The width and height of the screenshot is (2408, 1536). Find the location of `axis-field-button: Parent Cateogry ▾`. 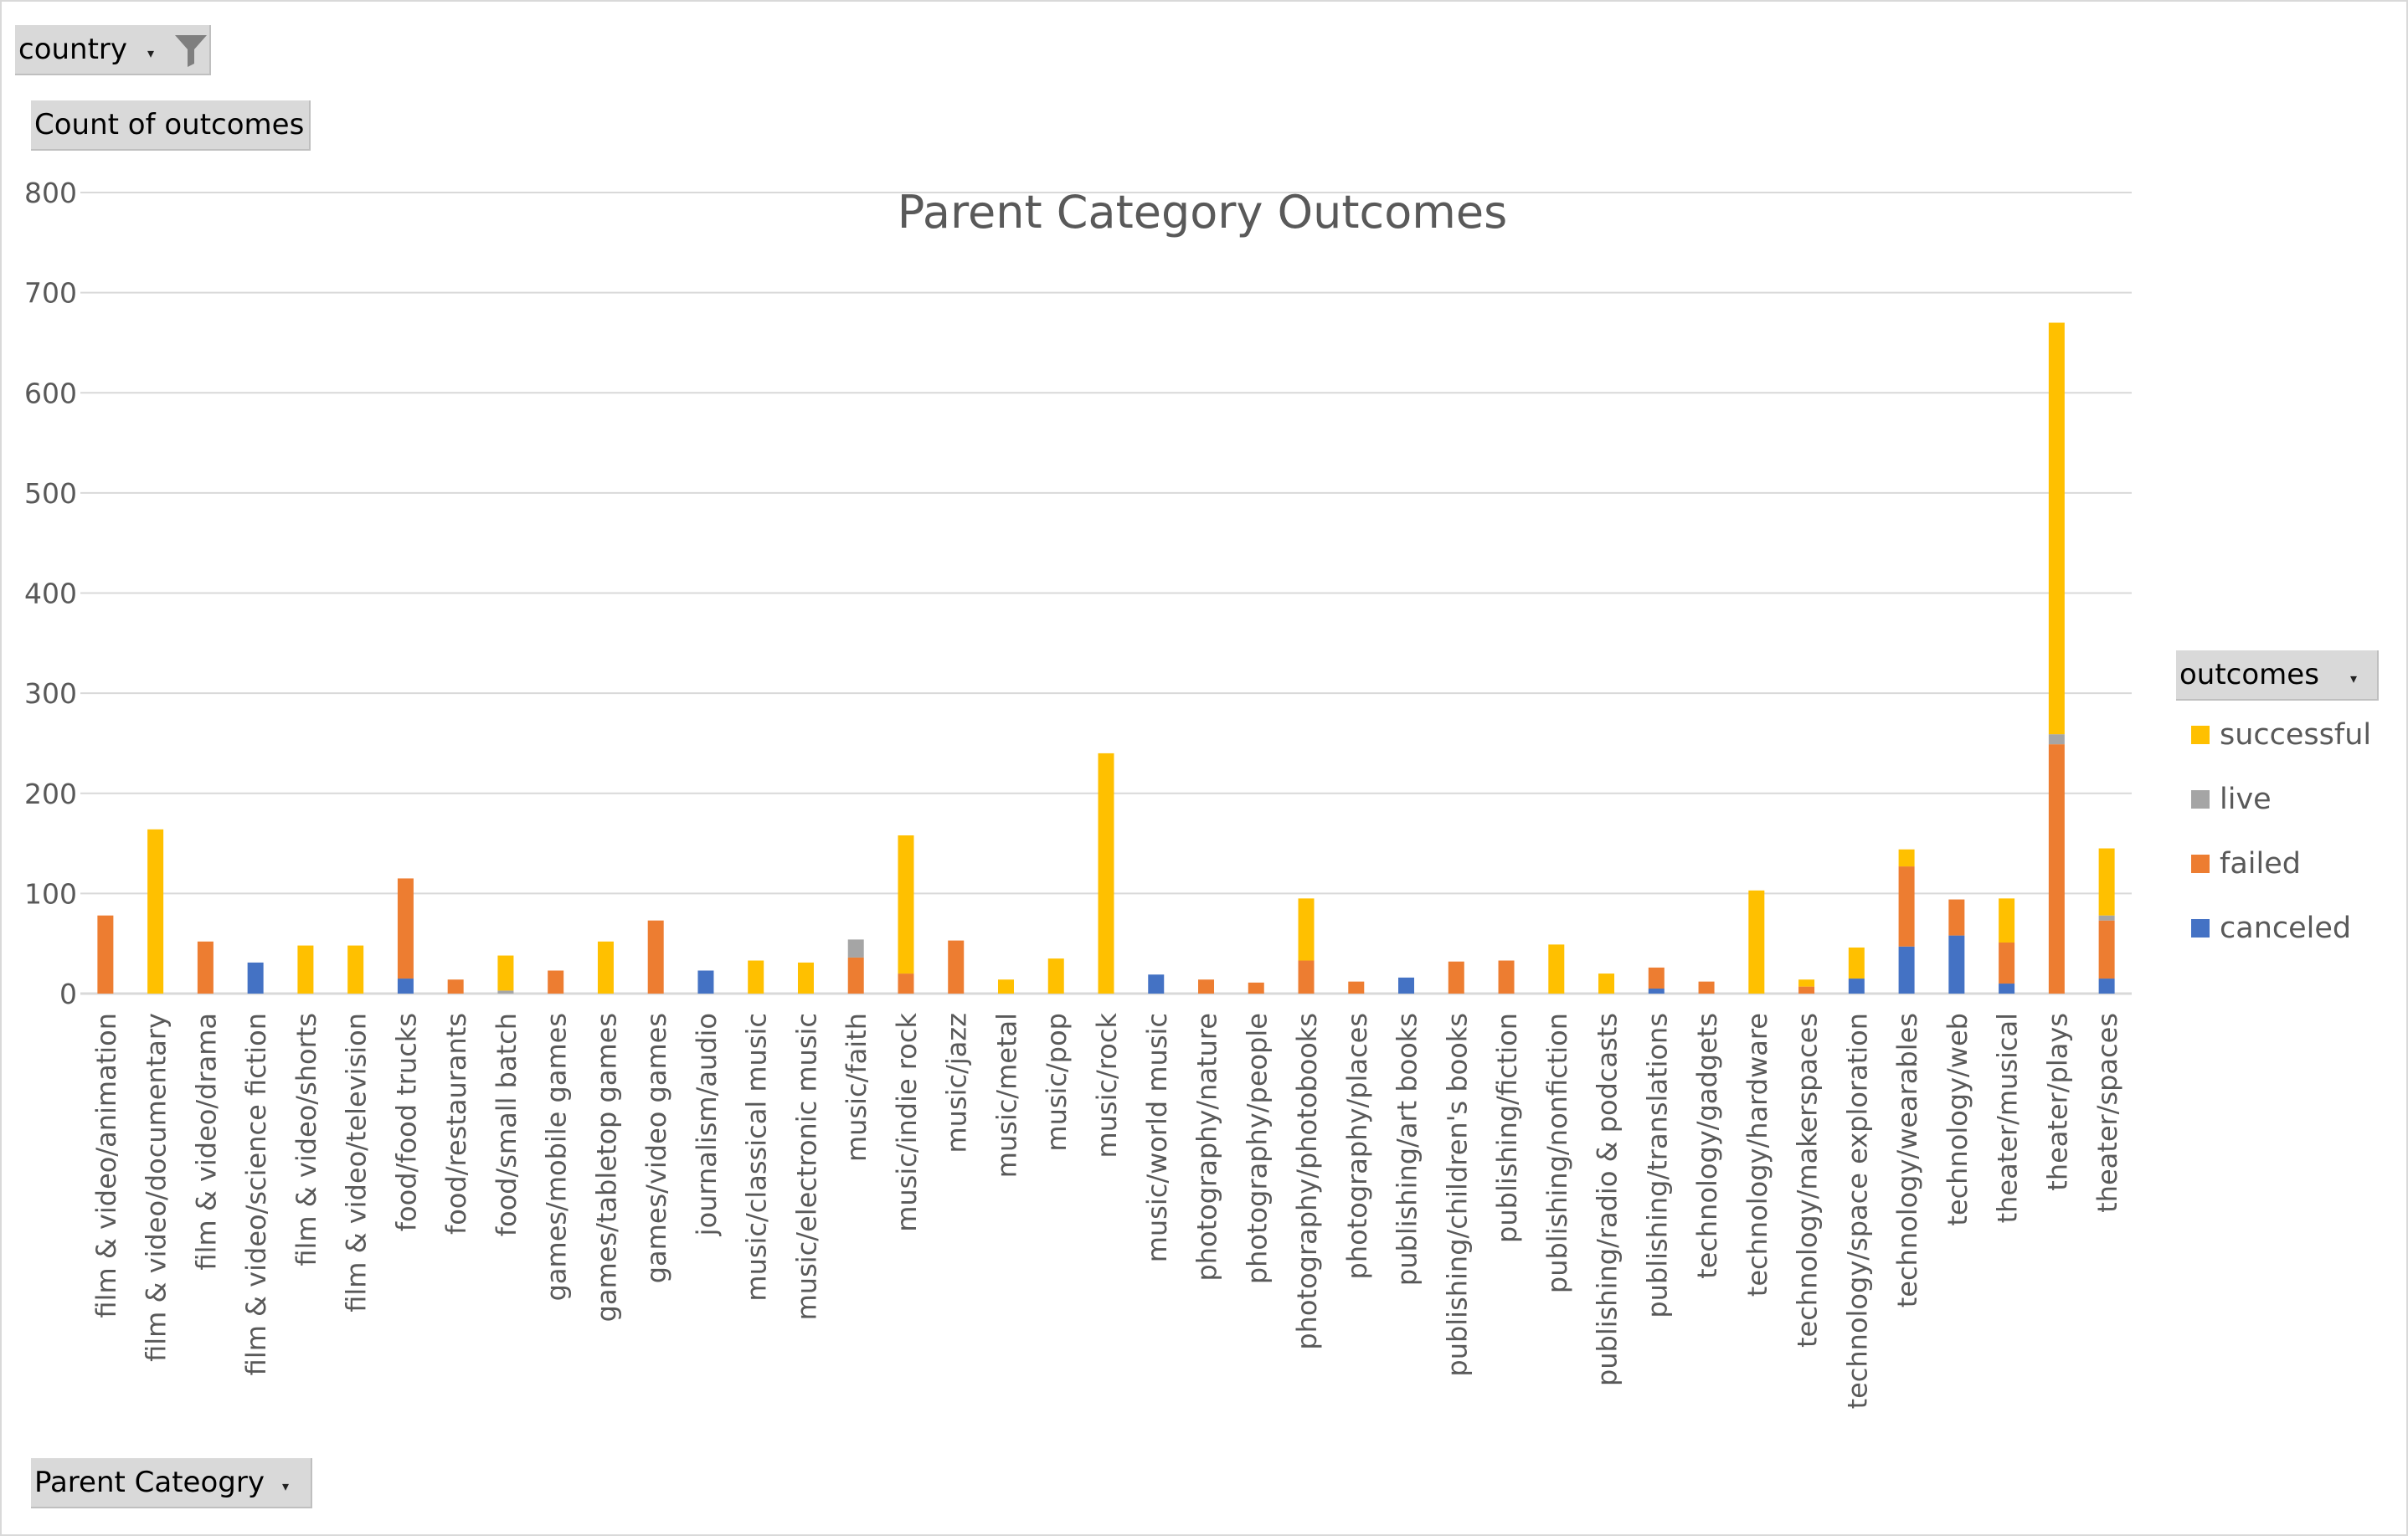

axis-field-button: Parent Cateogry ▾ is located at coordinates (172, 1483).